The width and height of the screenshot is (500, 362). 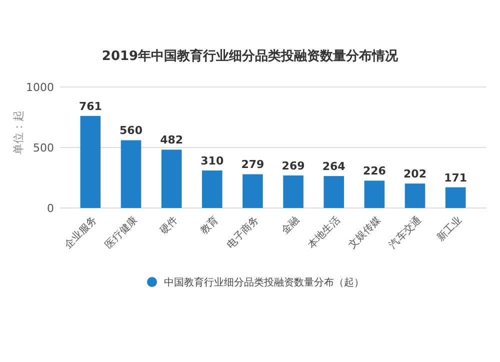 I want to click on y-axis-title: 单位：起, so click(x=18, y=132).